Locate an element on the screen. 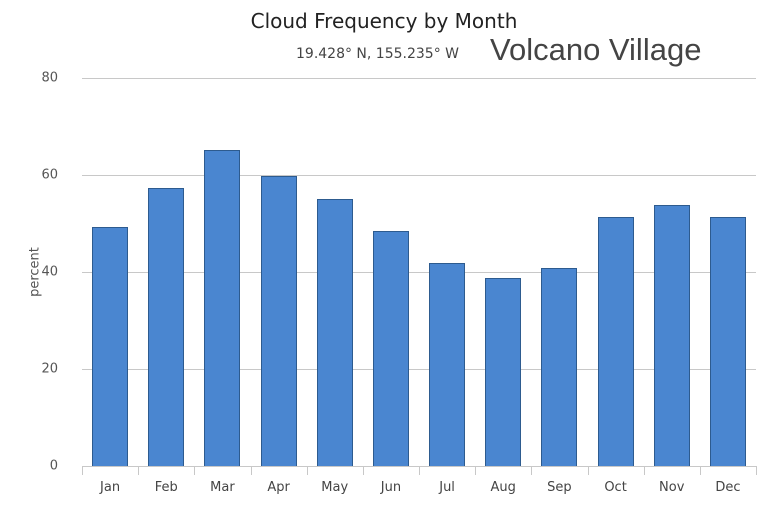 The width and height of the screenshot is (768, 512). x-tick-label: Jun is located at coordinates (391, 487).